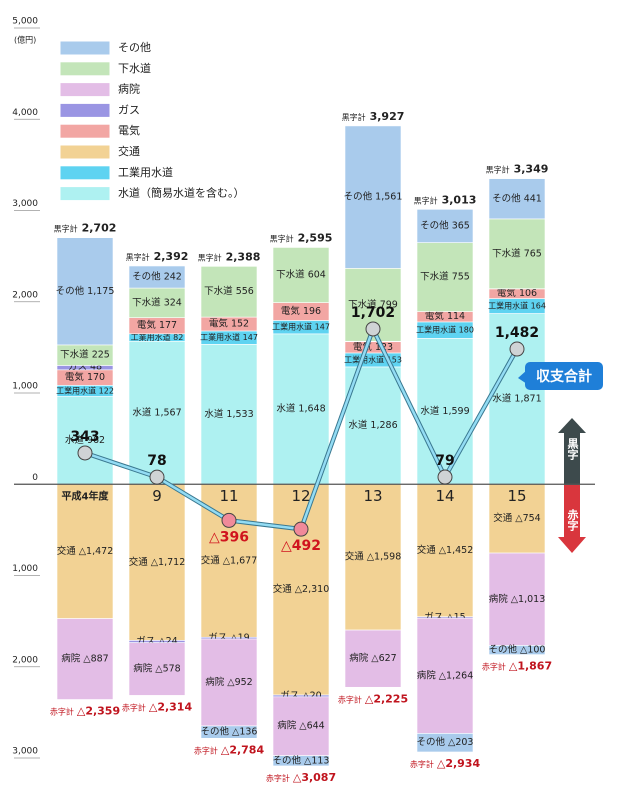  I want to click on segment-label: その他 1,175, so click(85, 291).